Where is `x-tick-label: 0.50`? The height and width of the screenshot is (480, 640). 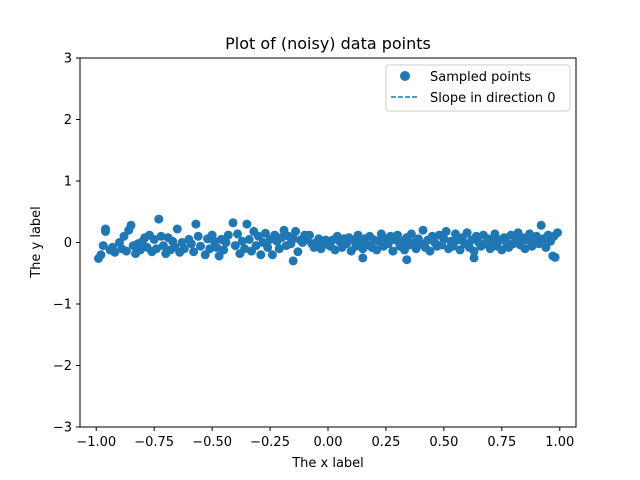 x-tick-label: 0.50 is located at coordinates (443, 442).